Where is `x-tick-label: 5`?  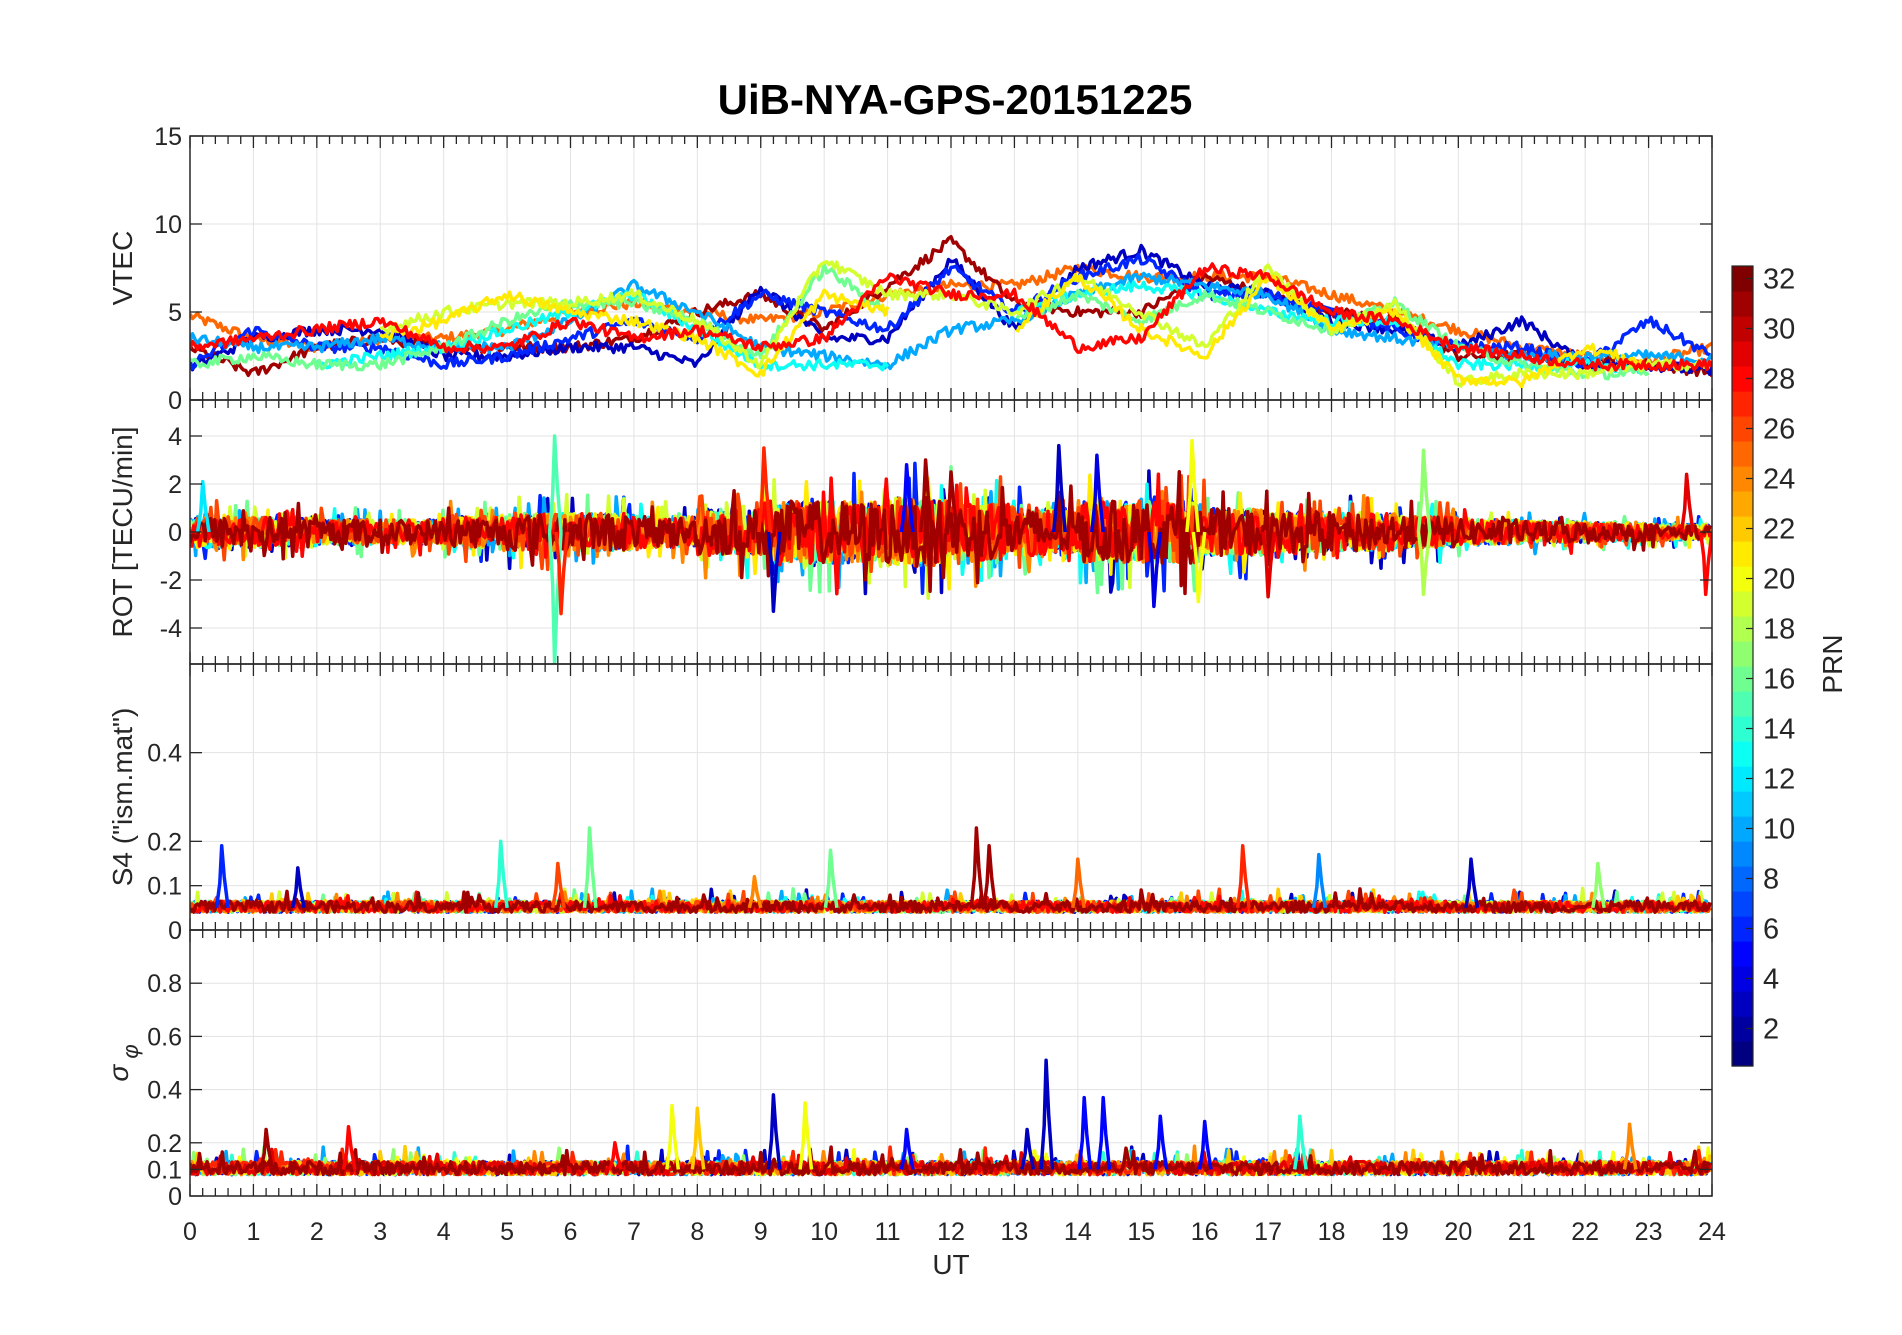
x-tick-label: 5 is located at coordinates (507, 1232).